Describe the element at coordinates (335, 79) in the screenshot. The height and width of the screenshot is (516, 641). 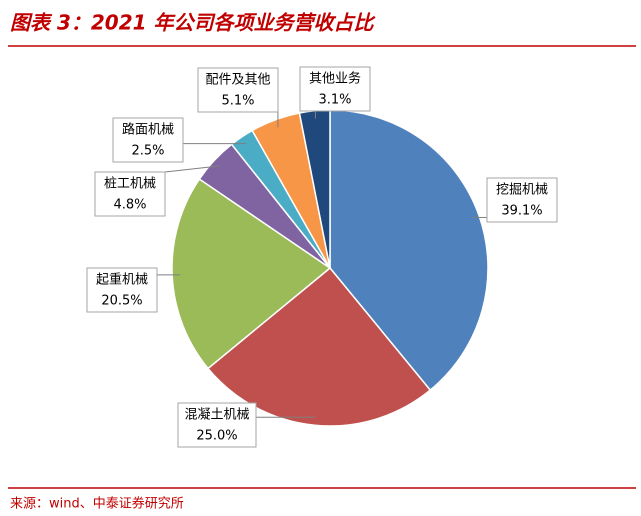
I see `slice-category: 其他业务` at that location.